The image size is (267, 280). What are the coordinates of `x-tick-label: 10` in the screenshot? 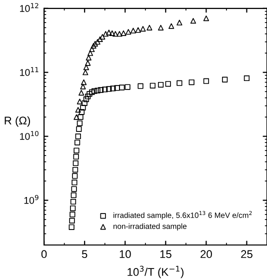 It's located at (125, 254).